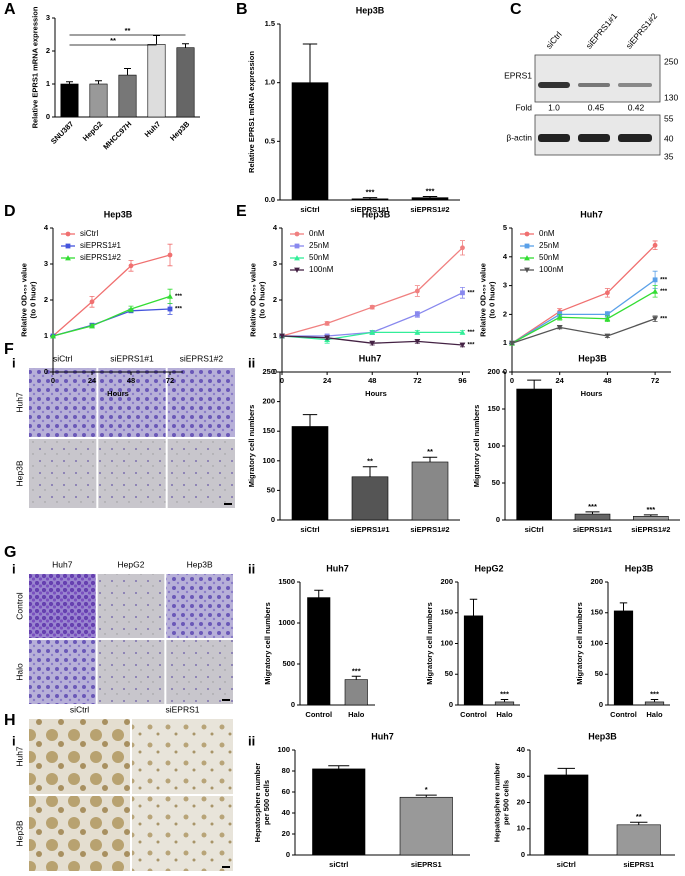 The width and height of the screenshot is (685, 876). I want to click on legend-label: 50nM, so click(549, 257).